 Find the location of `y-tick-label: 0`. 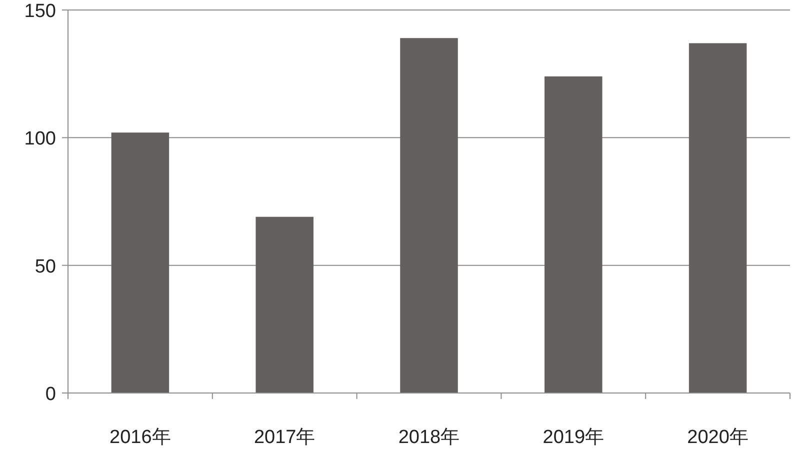

y-tick-label: 0 is located at coordinates (50, 394).